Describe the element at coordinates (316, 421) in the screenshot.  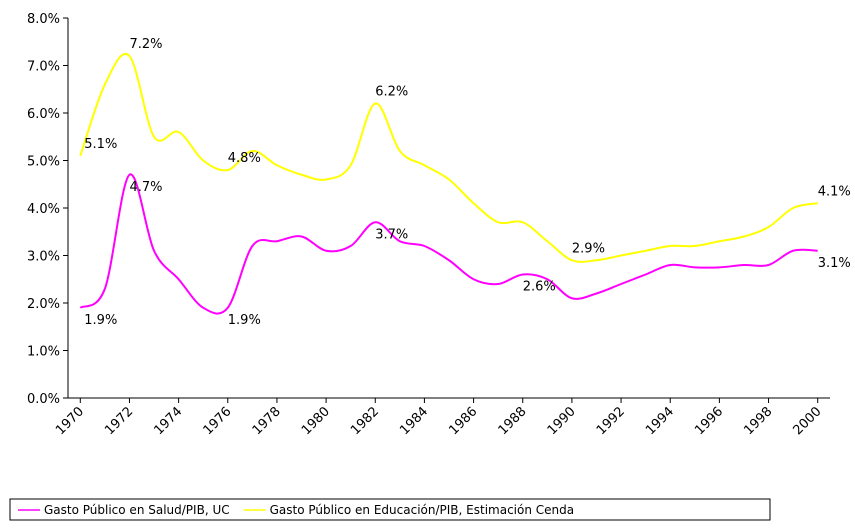
I see `x-tick-label: 1980` at that location.